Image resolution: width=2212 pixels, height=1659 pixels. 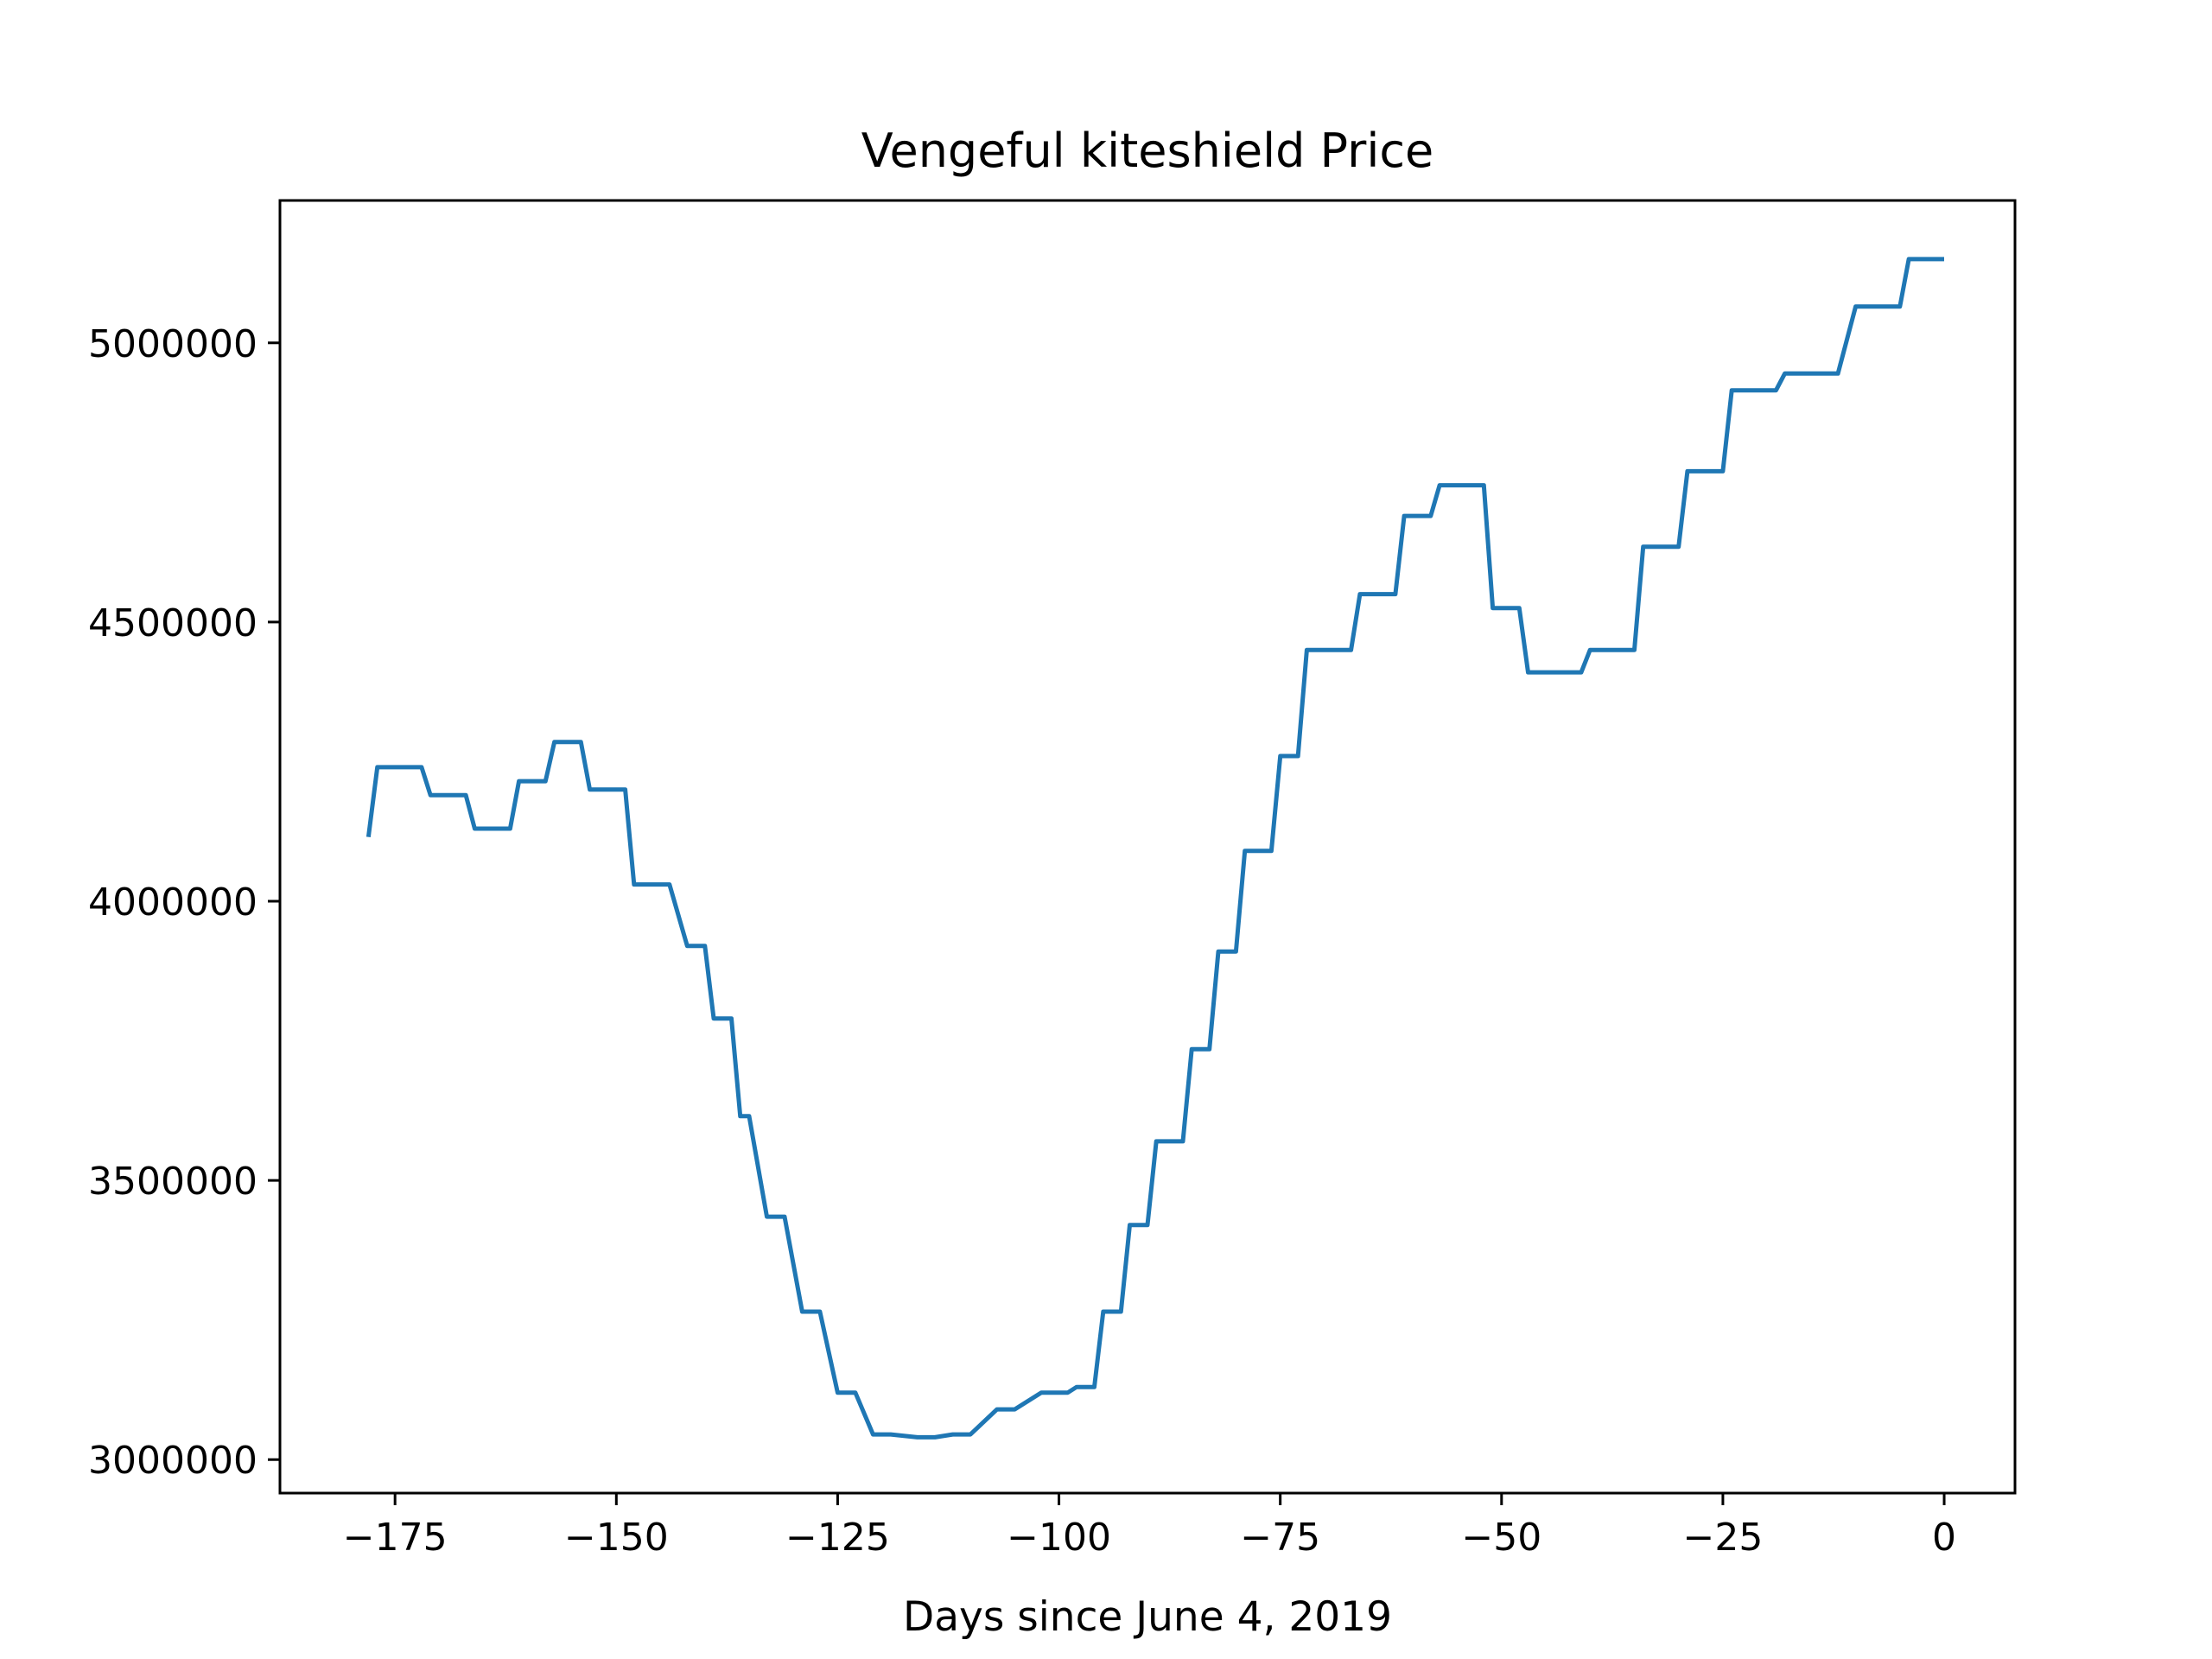 I want to click on x-tick-label: 0, so click(x=1944, y=1538).